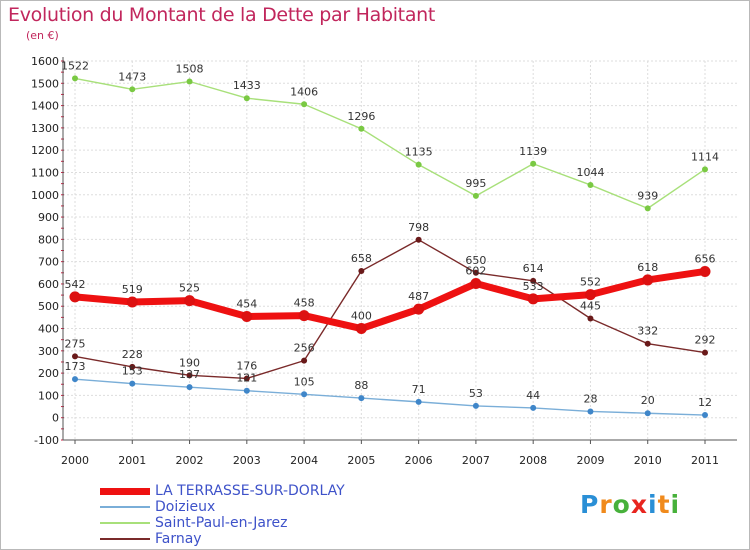 The image size is (750, 550). What do you see at coordinates (185, 507) in the screenshot?
I see `legend-label: Doizieux` at bounding box center [185, 507].